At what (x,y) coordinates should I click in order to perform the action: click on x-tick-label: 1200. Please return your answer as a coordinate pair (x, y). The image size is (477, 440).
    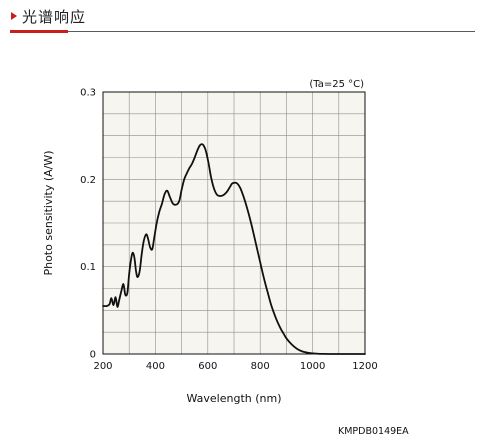
    Looking at the image, I should click on (364, 366).